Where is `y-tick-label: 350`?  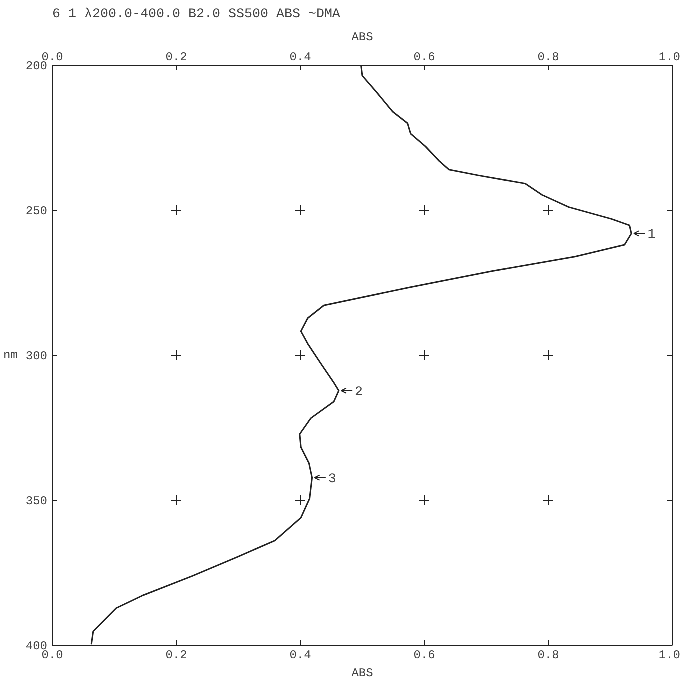
y-tick-label: 350 is located at coordinates (37, 501).